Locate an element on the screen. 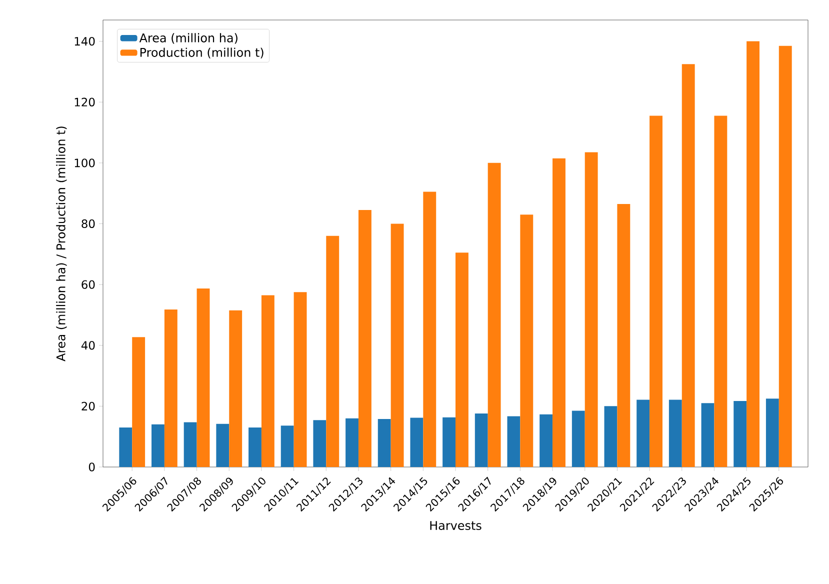 This screenshot has width=829, height=584. y-tick-label: 120 is located at coordinates (84, 102).